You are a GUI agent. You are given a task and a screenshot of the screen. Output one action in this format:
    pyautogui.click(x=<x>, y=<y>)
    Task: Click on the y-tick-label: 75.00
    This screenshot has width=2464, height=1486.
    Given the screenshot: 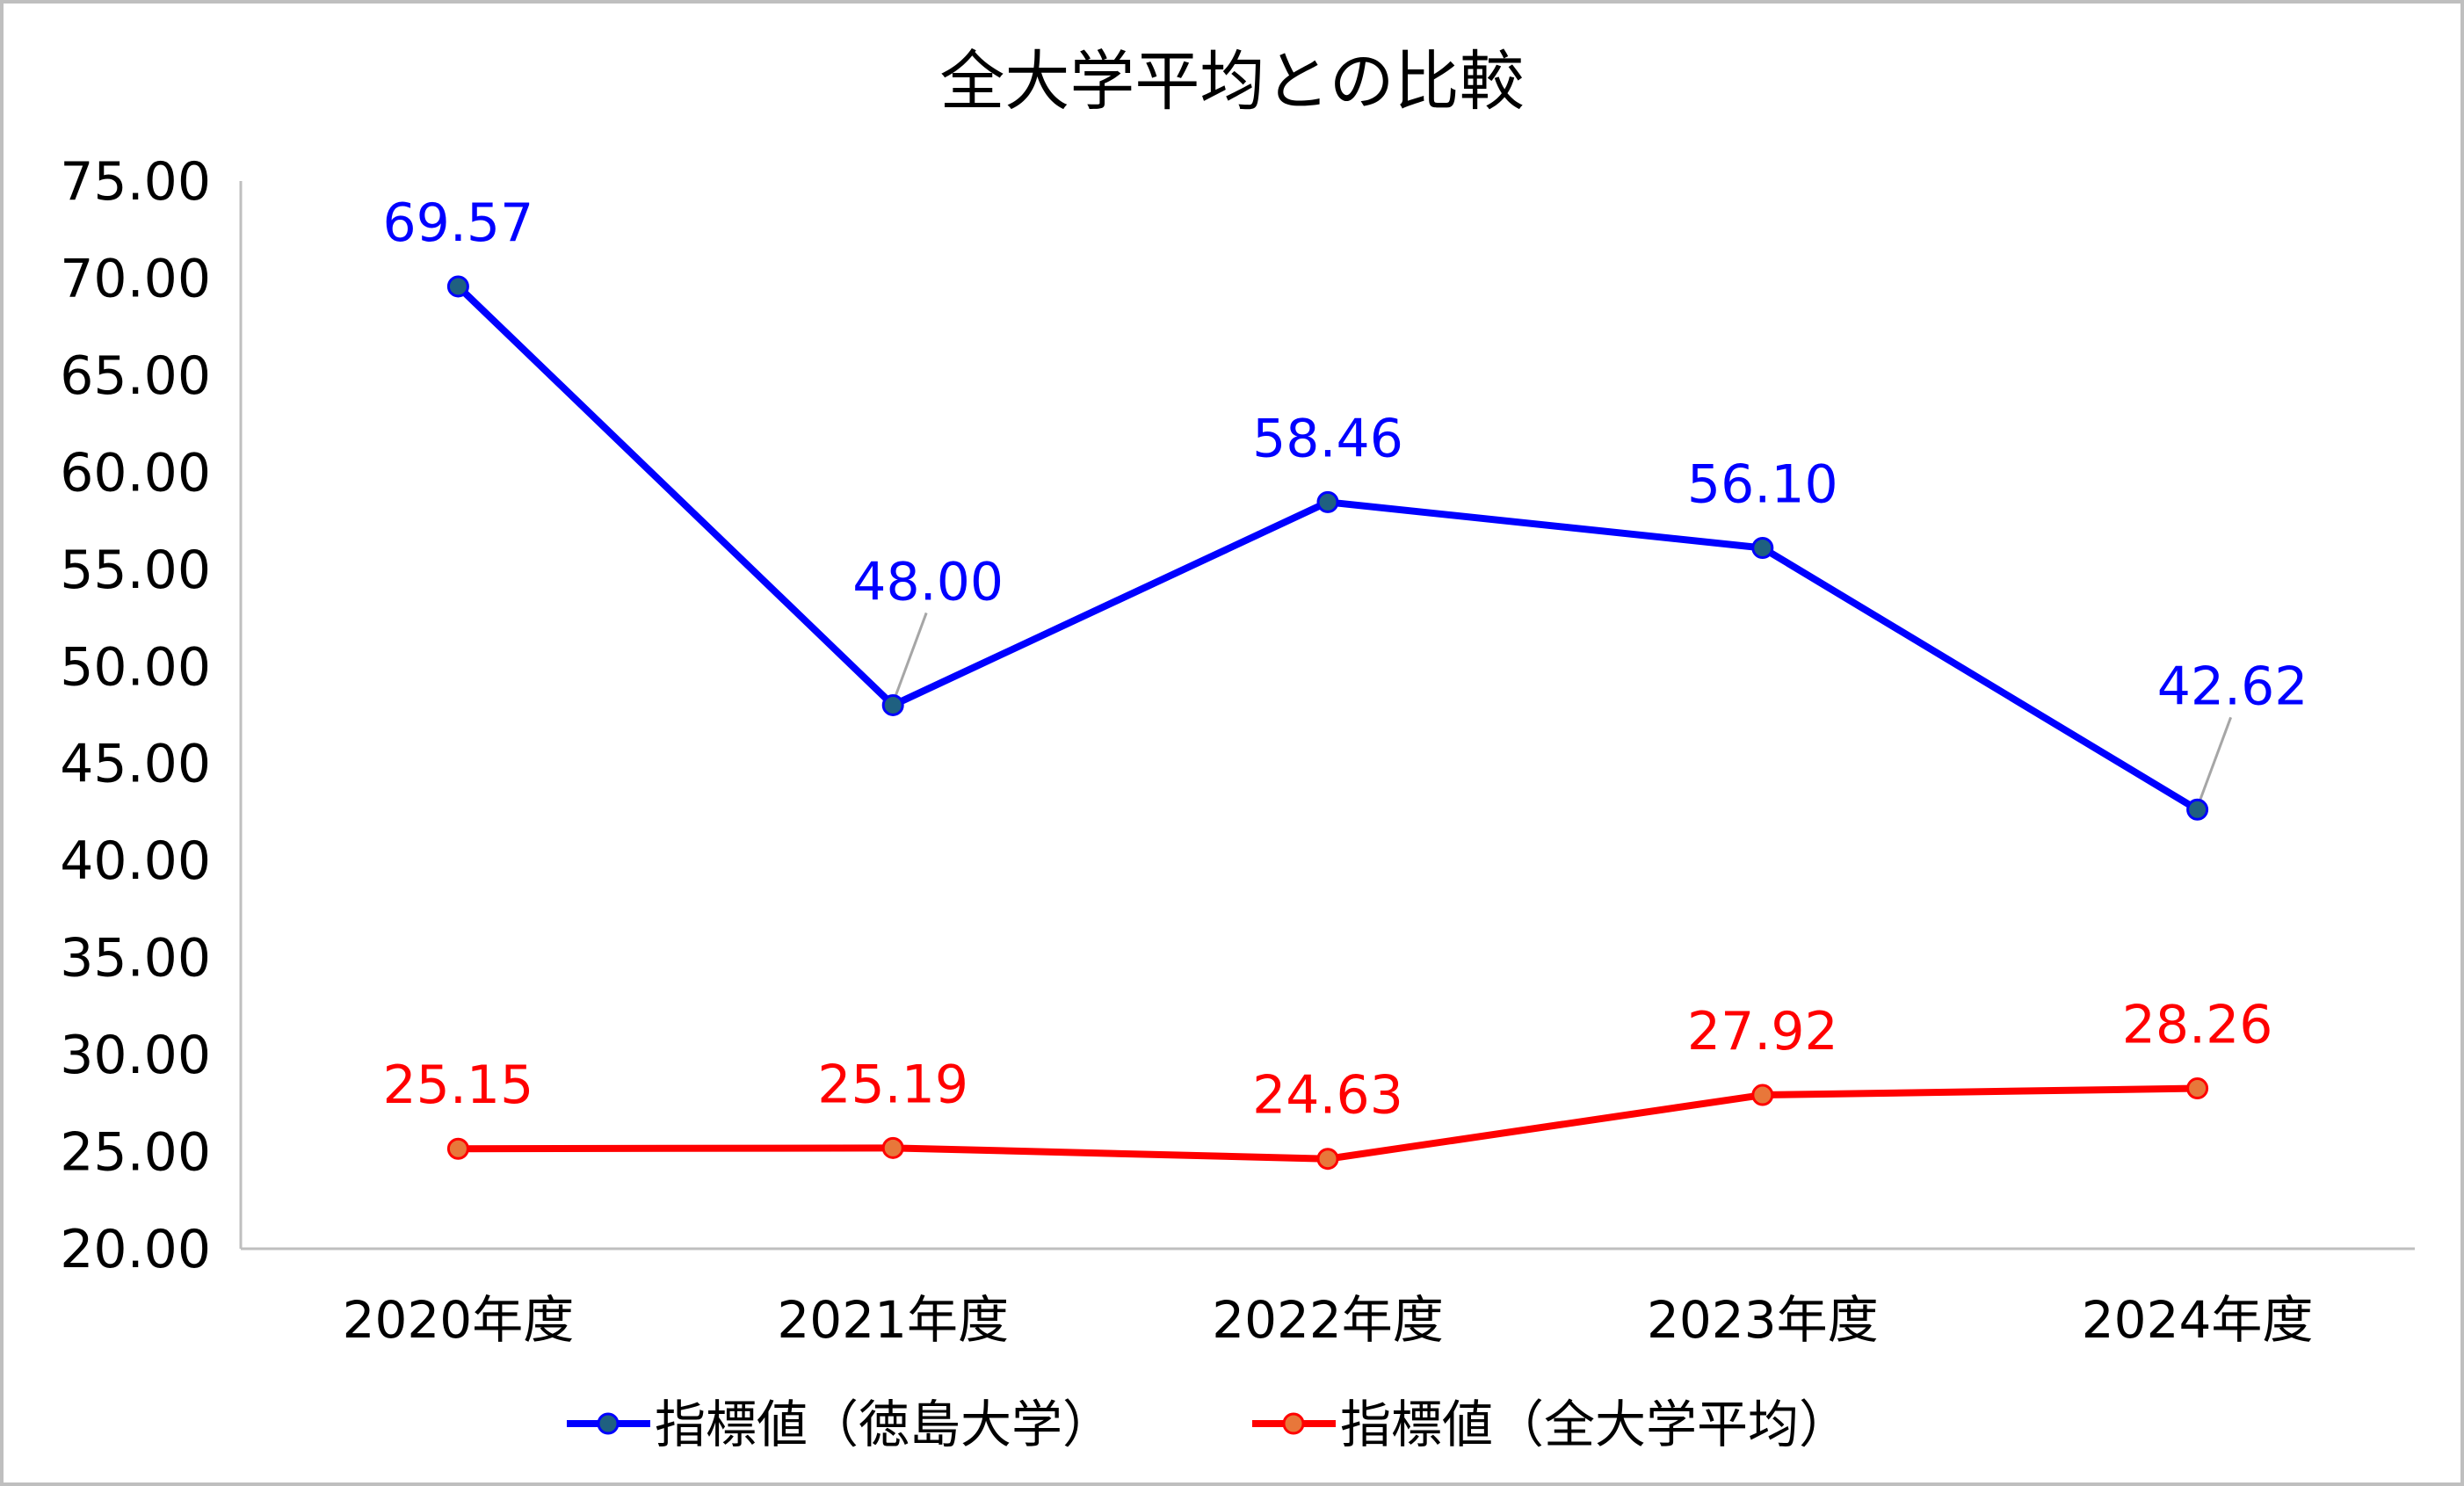 What is the action you would take?
    pyautogui.click(x=135, y=182)
    